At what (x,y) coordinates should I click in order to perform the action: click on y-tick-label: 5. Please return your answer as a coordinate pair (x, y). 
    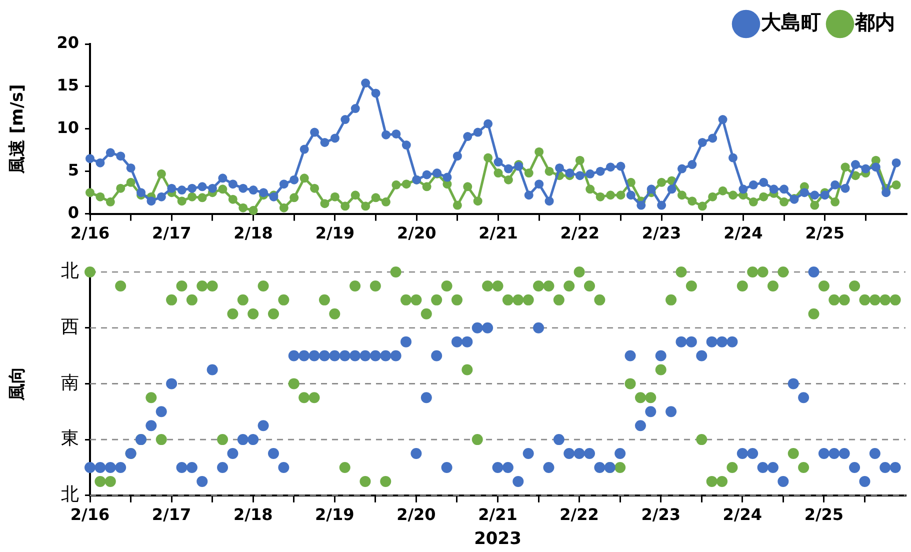
    Looking at the image, I should click on (73, 170).